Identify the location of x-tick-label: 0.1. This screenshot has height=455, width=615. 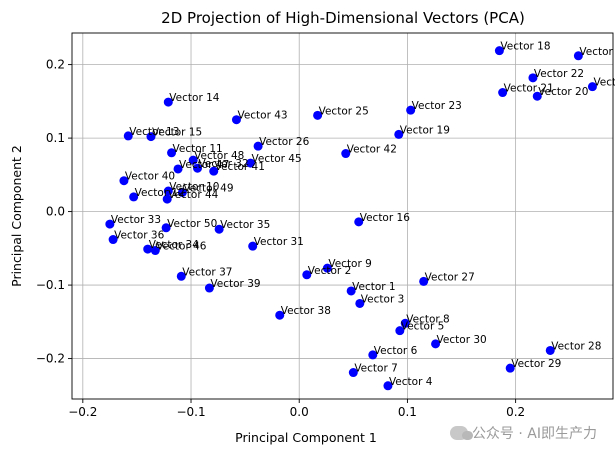
(407, 412).